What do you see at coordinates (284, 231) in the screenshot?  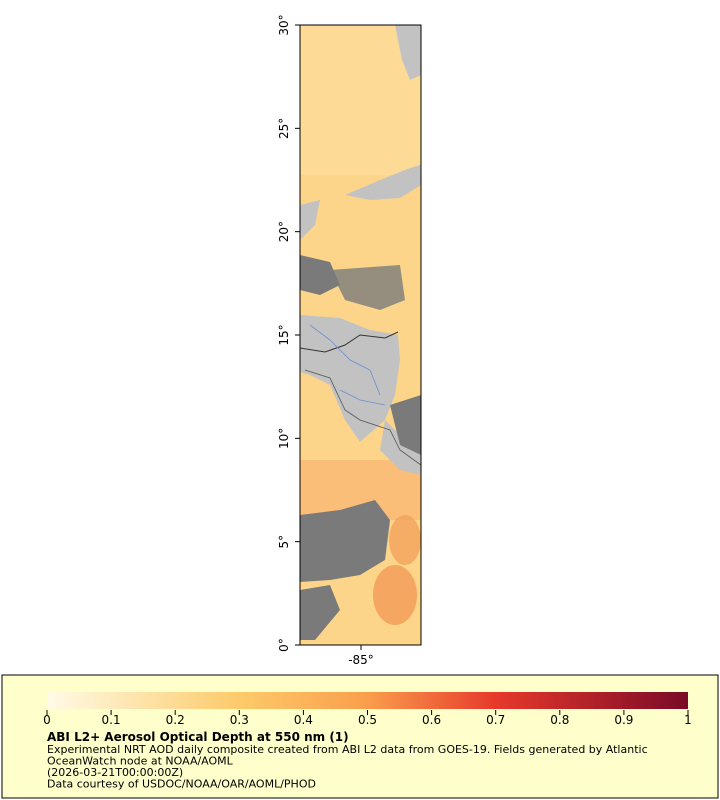 I see `y-tick-label: 20°` at bounding box center [284, 231].